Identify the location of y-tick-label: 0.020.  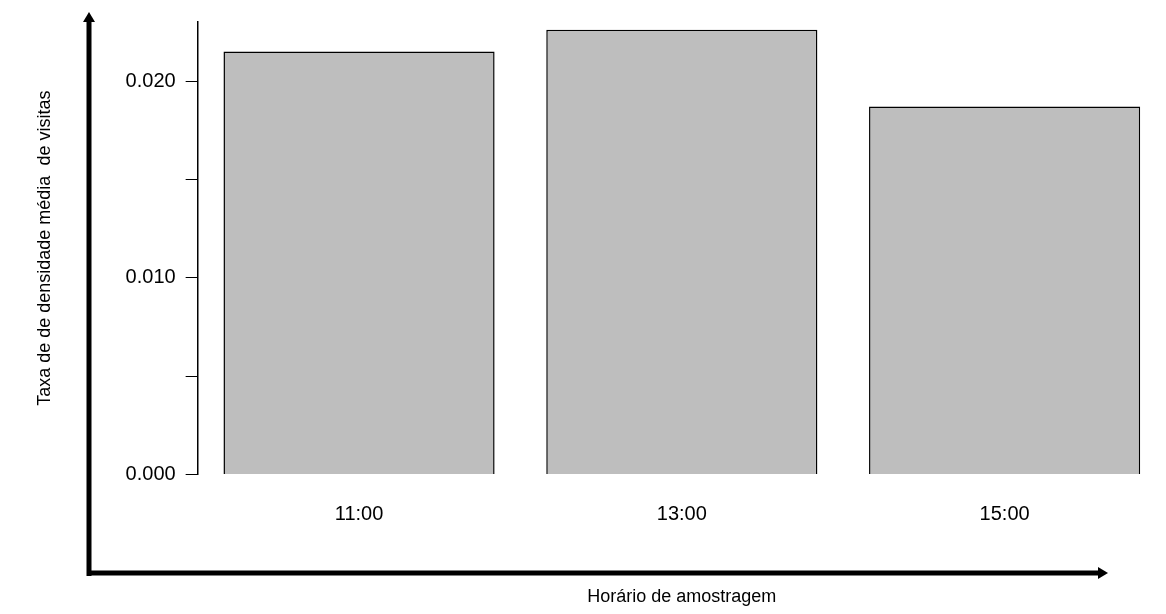
(150, 79).